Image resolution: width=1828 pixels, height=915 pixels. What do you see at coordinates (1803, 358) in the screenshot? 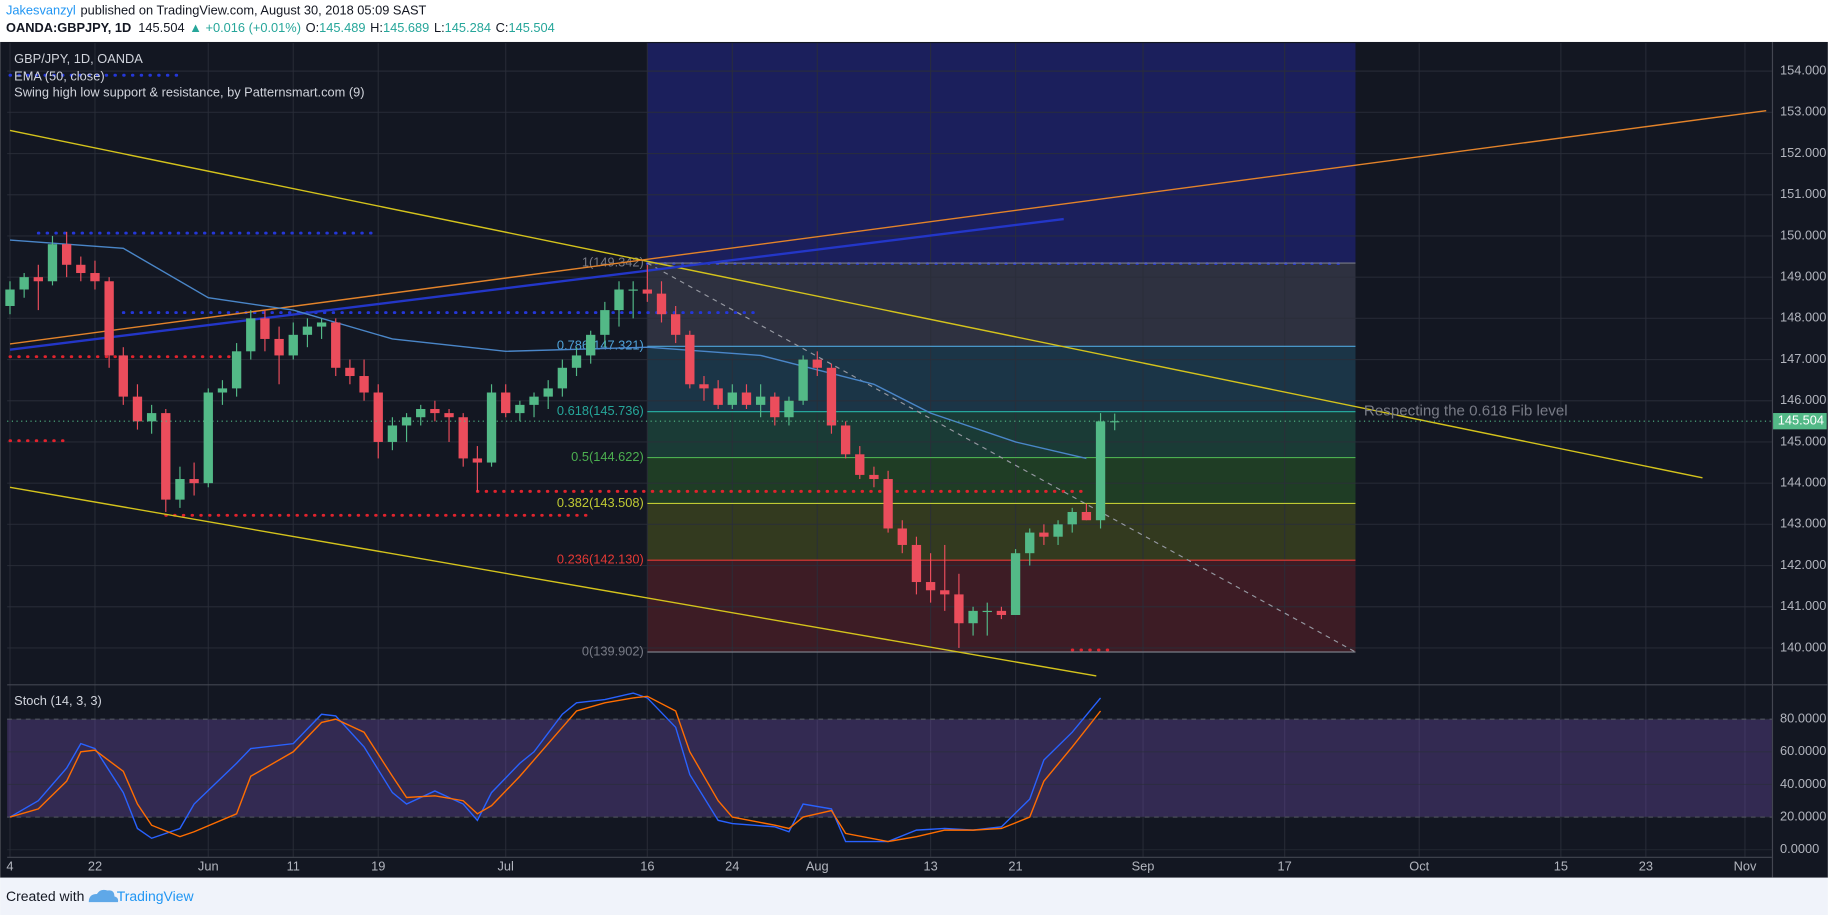
I see `y-tick-label: 147.000` at bounding box center [1803, 358].